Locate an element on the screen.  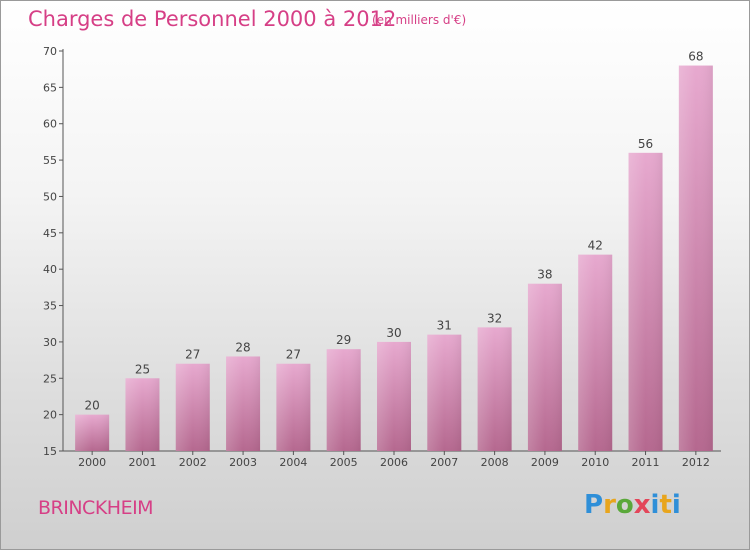
data-label: 28 is located at coordinates (242, 347).